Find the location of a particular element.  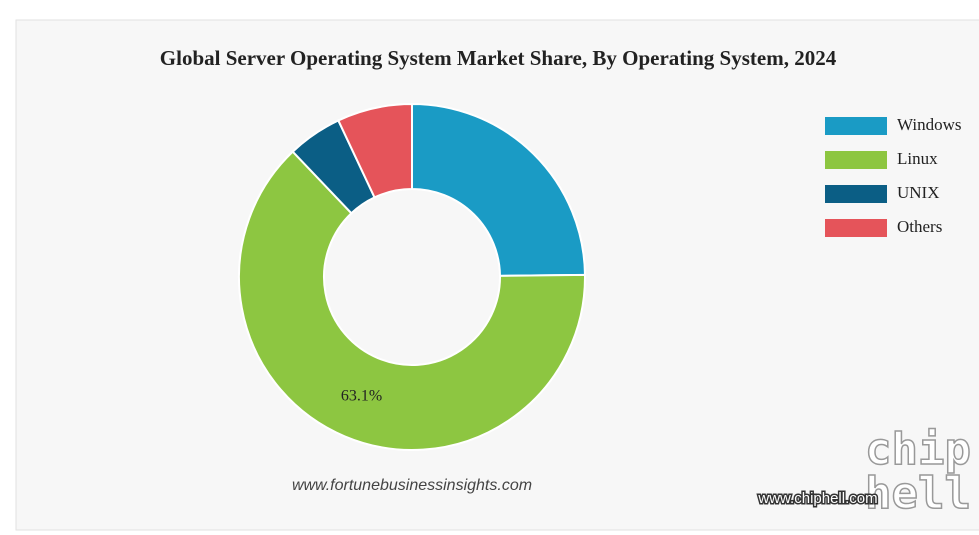

legend-label: Linux is located at coordinates (917, 158).